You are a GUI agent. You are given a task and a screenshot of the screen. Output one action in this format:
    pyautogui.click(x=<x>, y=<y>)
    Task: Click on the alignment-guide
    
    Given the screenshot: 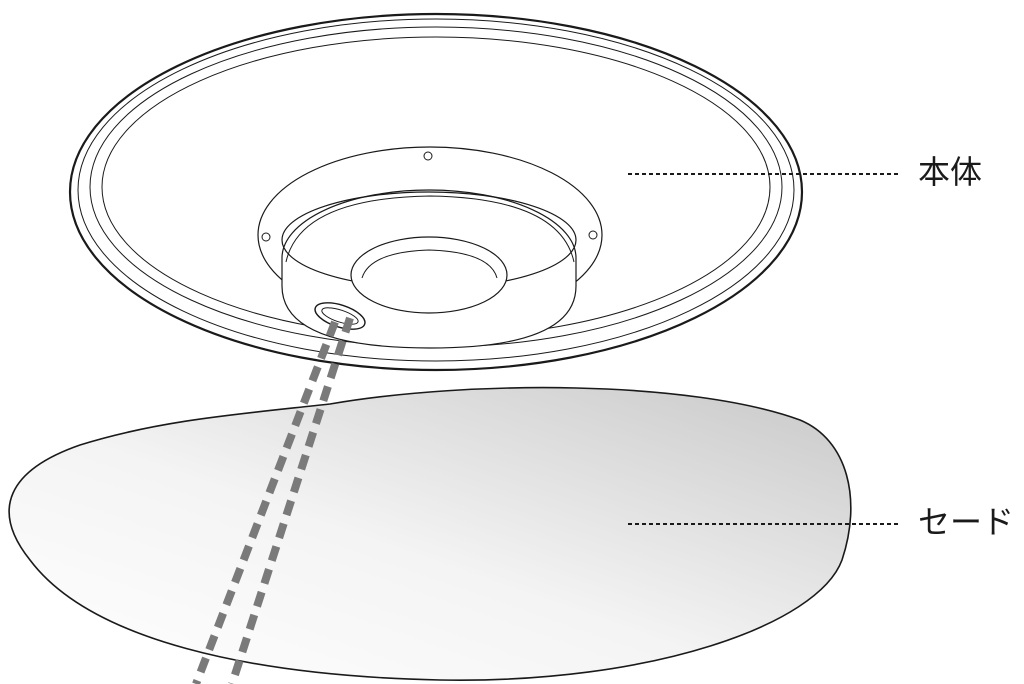 What is the action you would take?
    pyautogui.click(x=273, y=500)
    